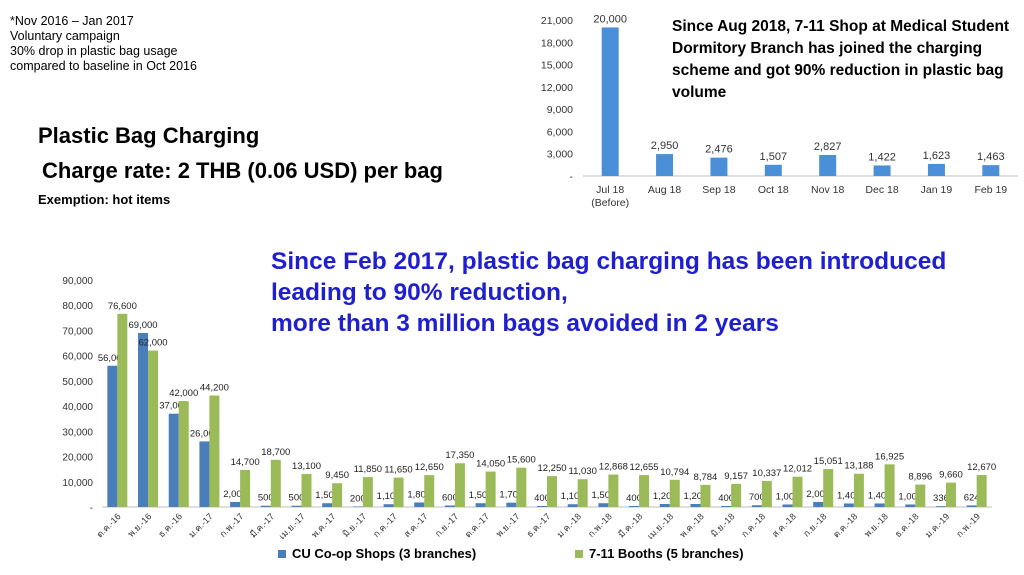 The width and height of the screenshot is (1024, 575). What do you see at coordinates (666, 553) in the screenshot?
I see `legend-label-seven: 7-11 Booths (5 branches)` at bounding box center [666, 553].